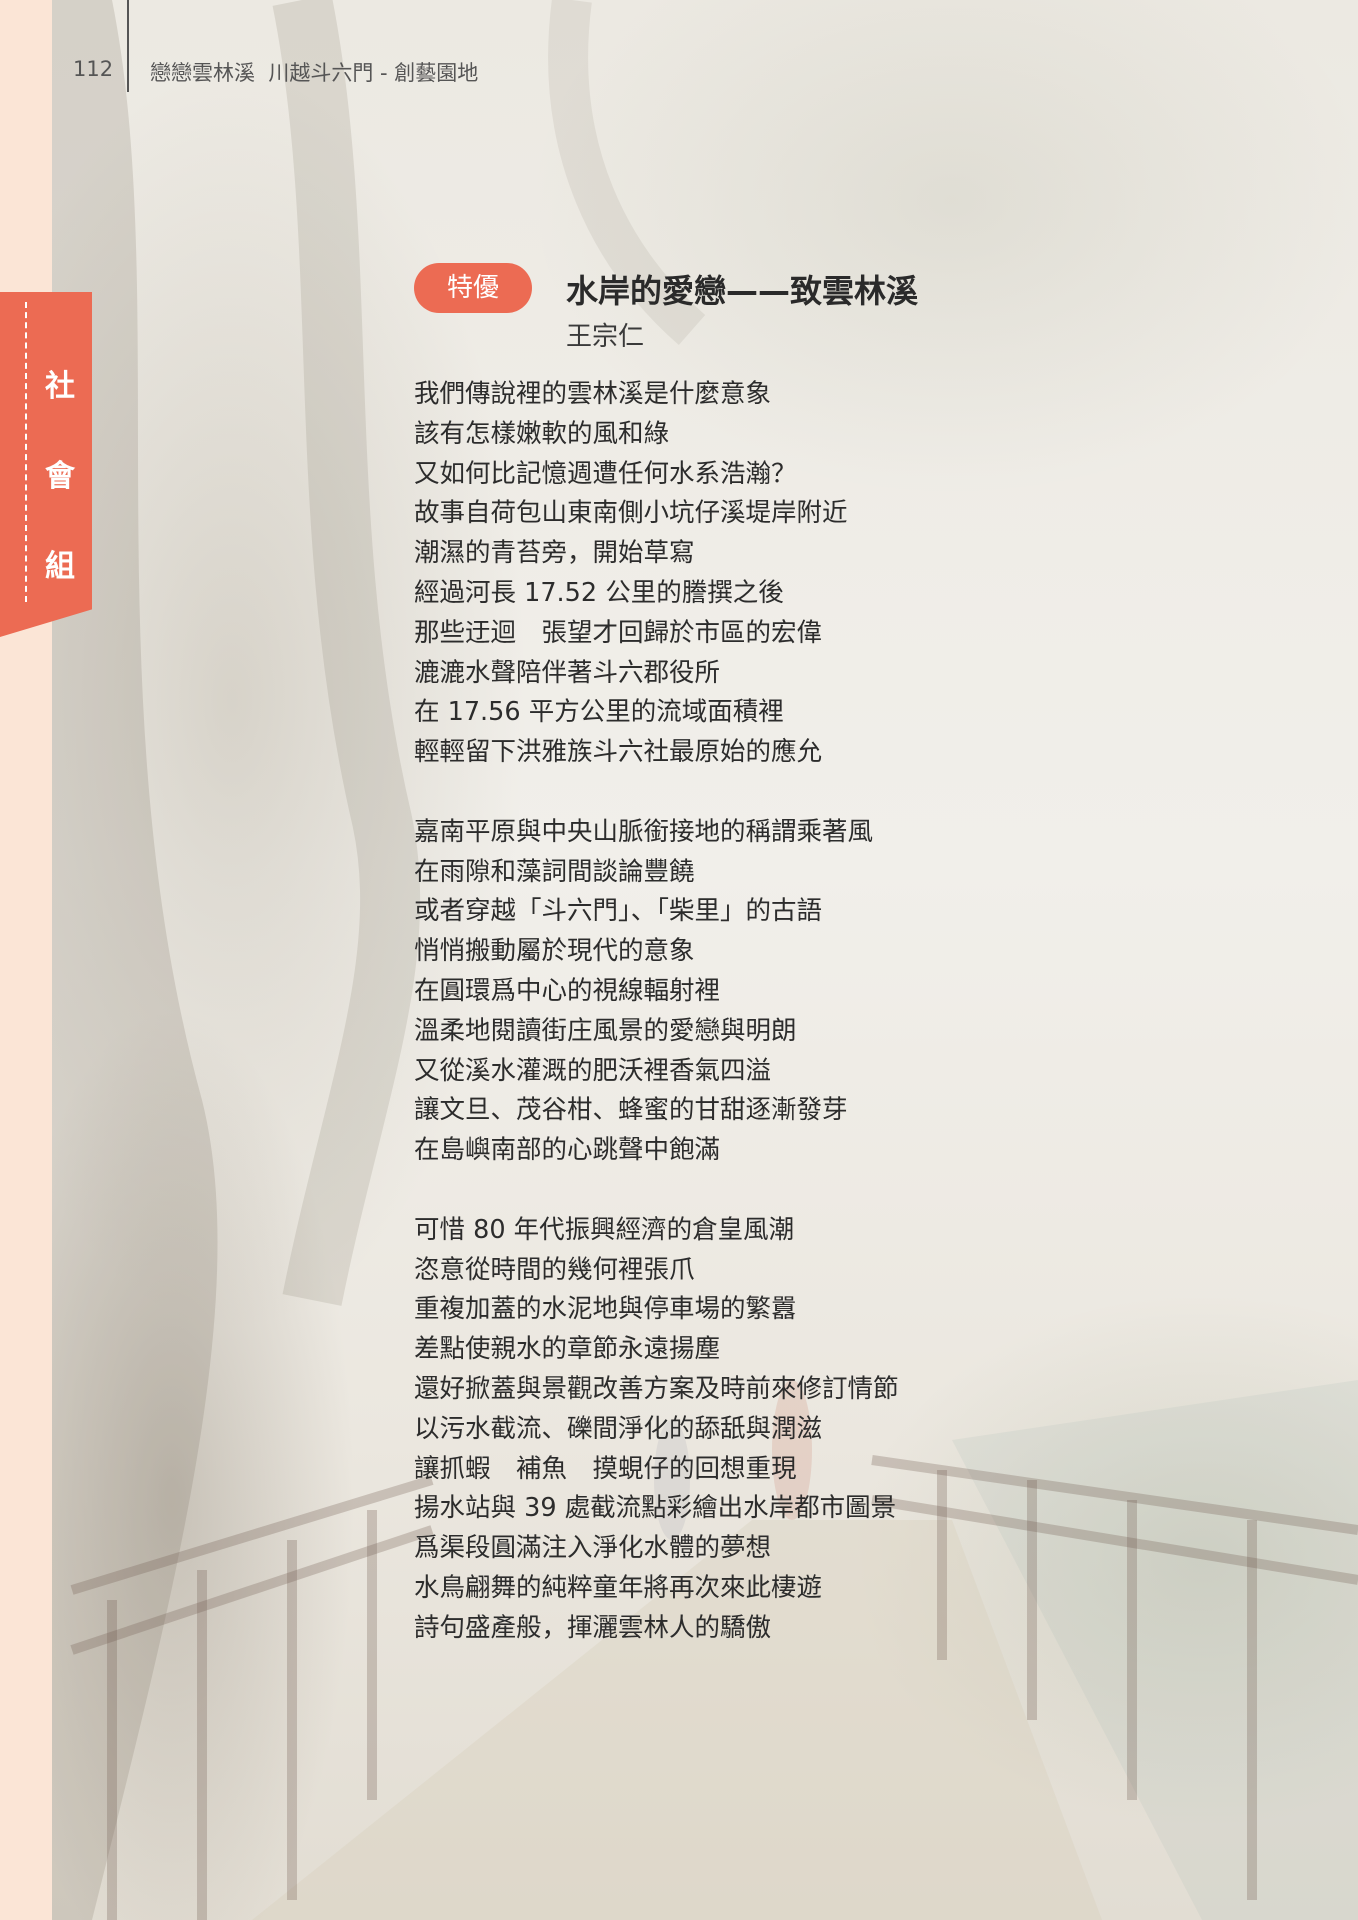 The height and width of the screenshot is (1920, 1358). Describe the element at coordinates (618, 632) in the screenshot. I see `verse-line: 那些迂迴 張望才回歸於市區的宏偉` at that location.